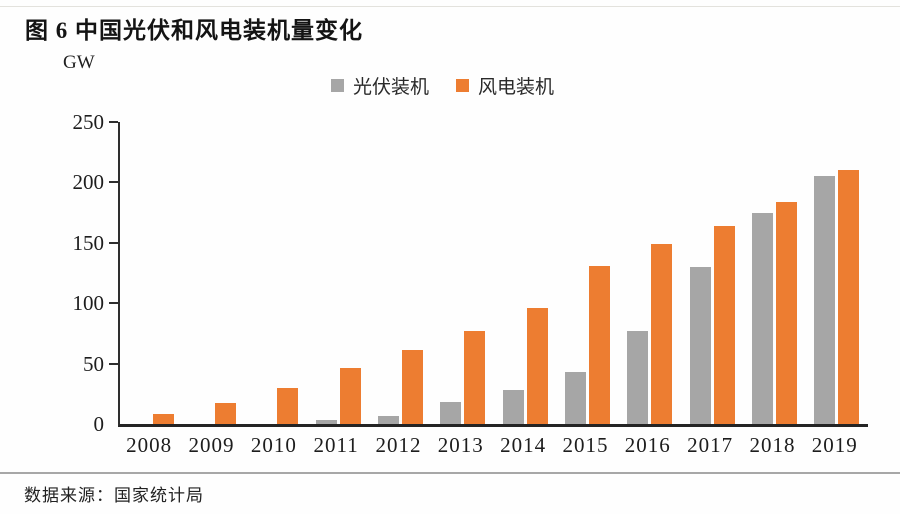  What do you see at coordinates (786, 312) in the screenshot?
I see `bar-wind-2018` at bounding box center [786, 312].